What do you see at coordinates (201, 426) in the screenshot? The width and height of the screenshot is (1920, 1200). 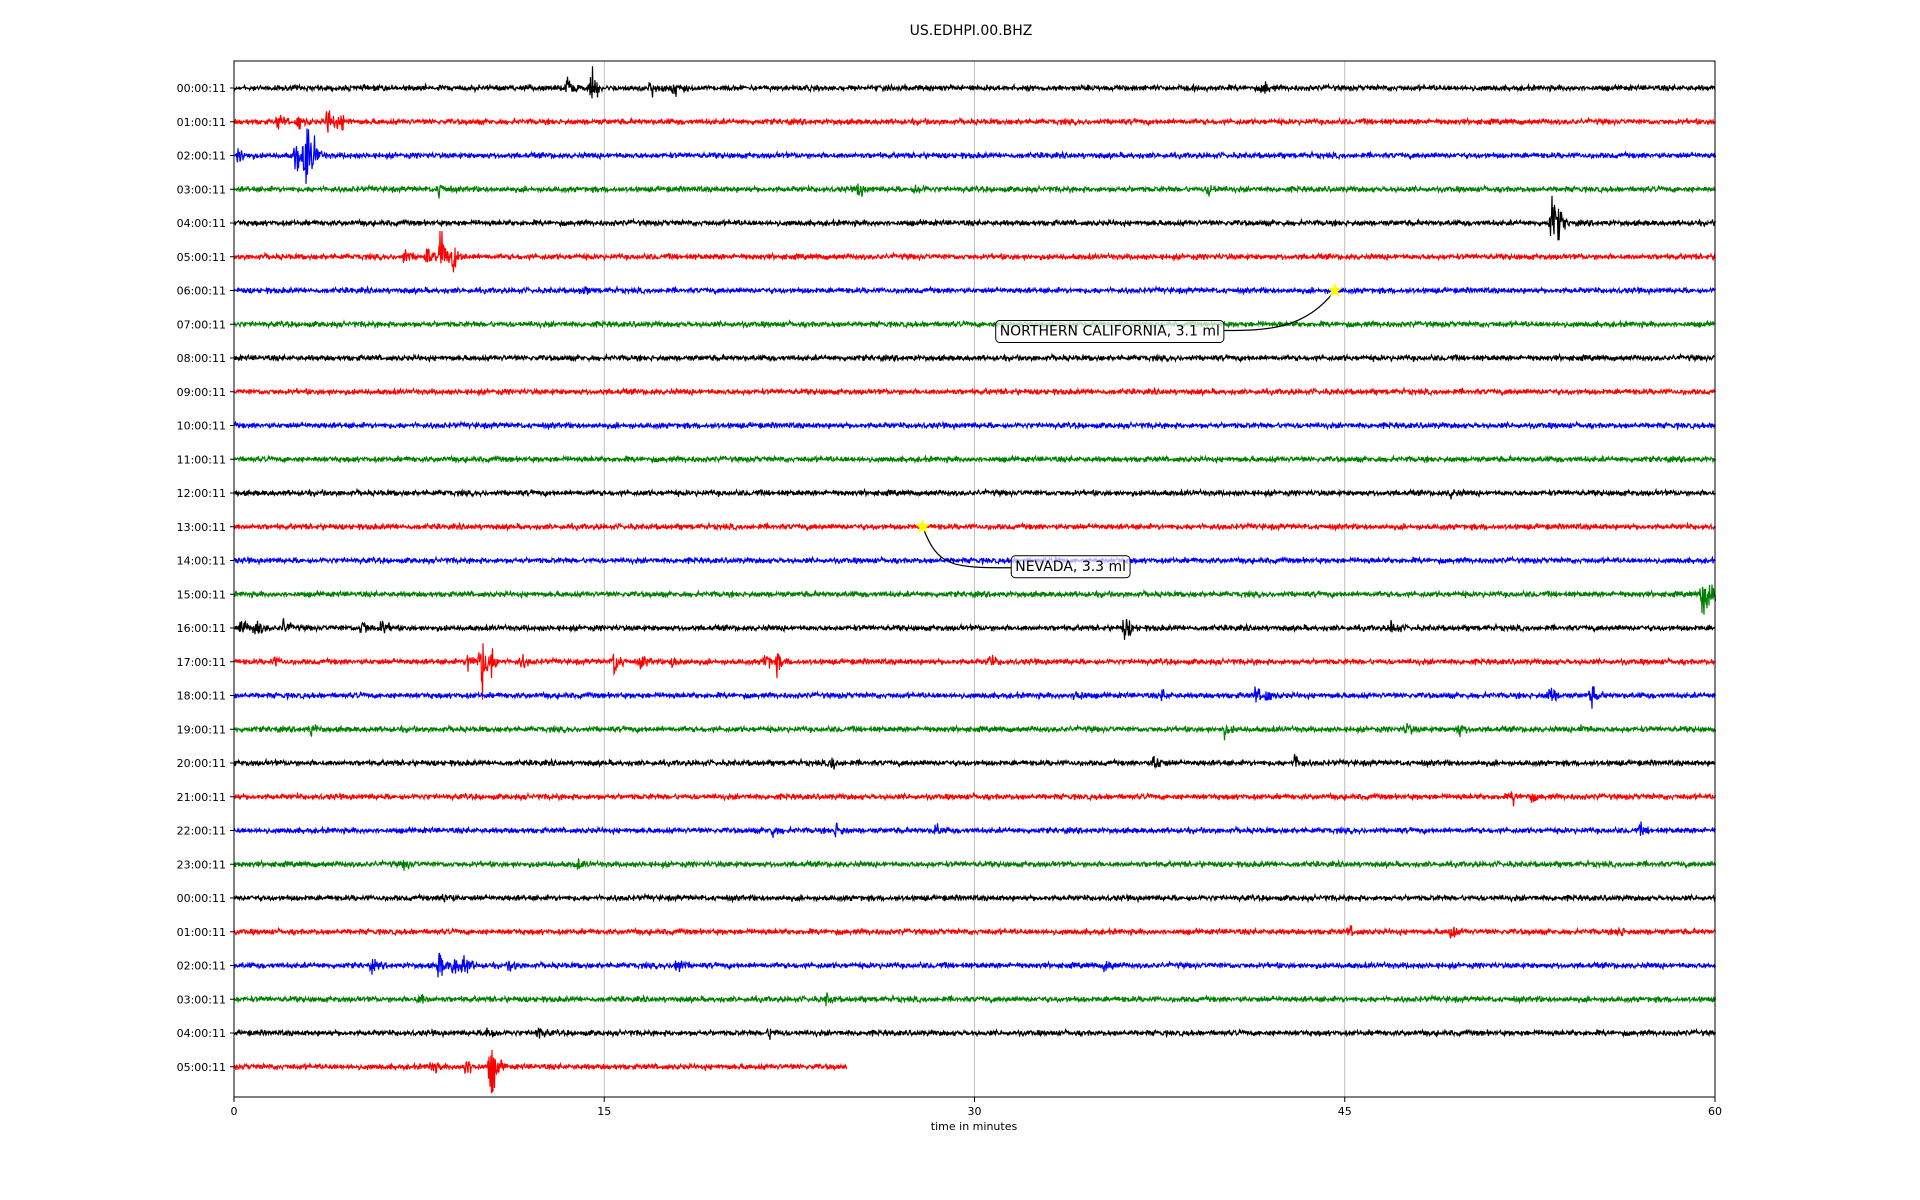 I see `y-tick-label-10: 10:00:11` at bounding box center [201, 426].